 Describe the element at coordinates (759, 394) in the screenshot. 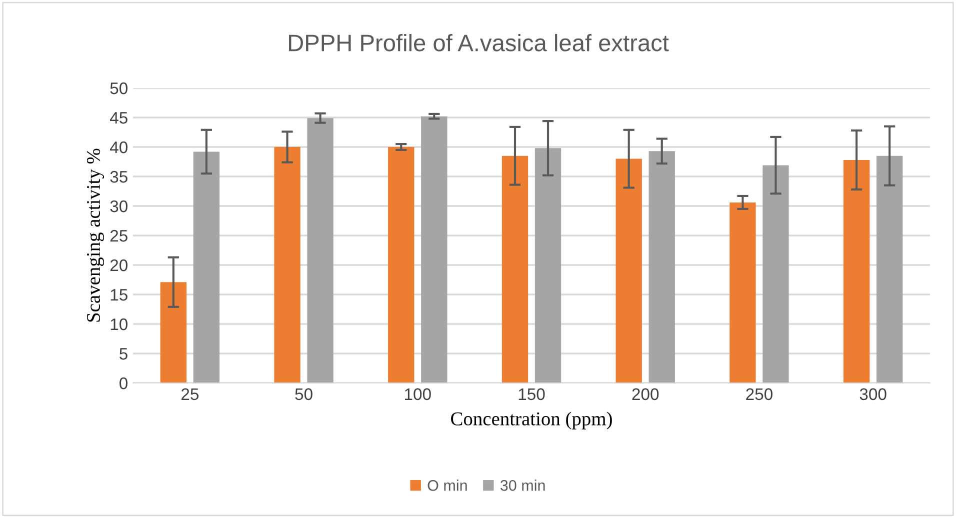

I see `x-tick-label: 250` at that location.